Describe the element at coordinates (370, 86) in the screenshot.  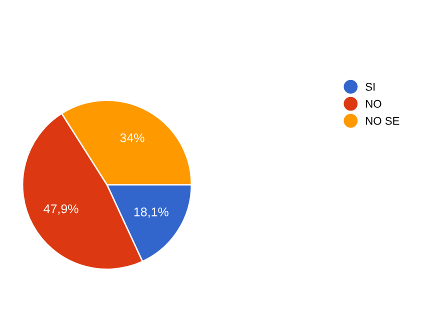
I see `legend-label: SI` at that location.